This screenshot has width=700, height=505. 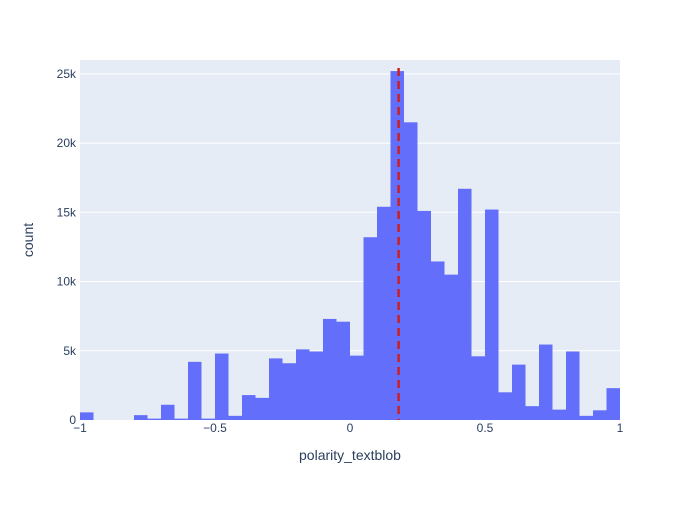 What do you see at coordinates (620, 428) in the screenshot?
I see `x-tick-label: 1` at bounding box center [620, 428].